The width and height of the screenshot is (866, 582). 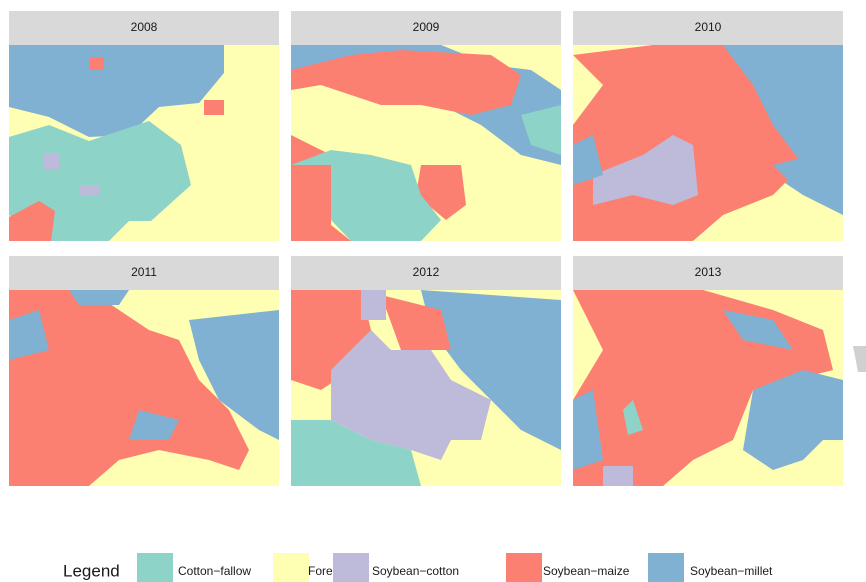 I want to click on scroll-arrow, so click(x=859, y=359).